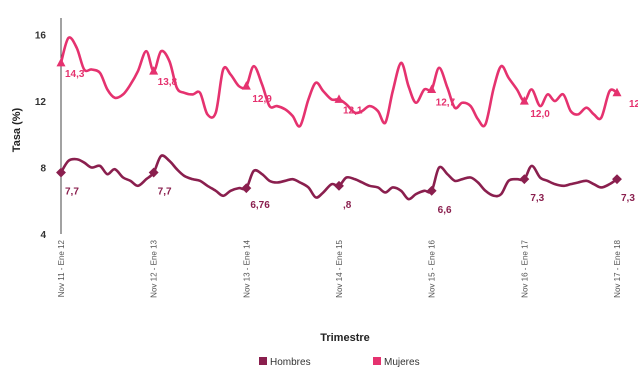 Image resolution: width=638 pixels, height=368 pixels. I want to click on x-tick-label: Nov 13 - Ene 14, so click(246, 268).